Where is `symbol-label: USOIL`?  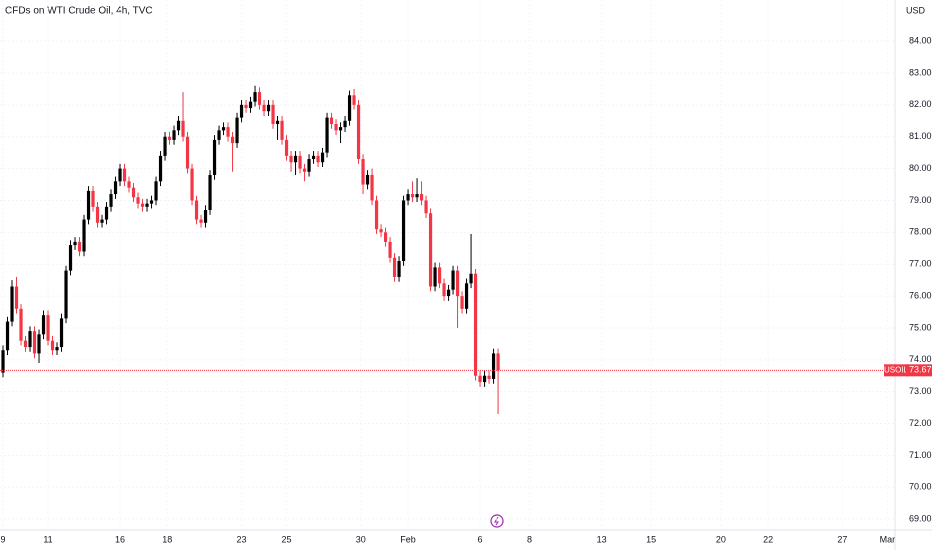
symbol-label: USOIL is located at coordinates (896, 369).